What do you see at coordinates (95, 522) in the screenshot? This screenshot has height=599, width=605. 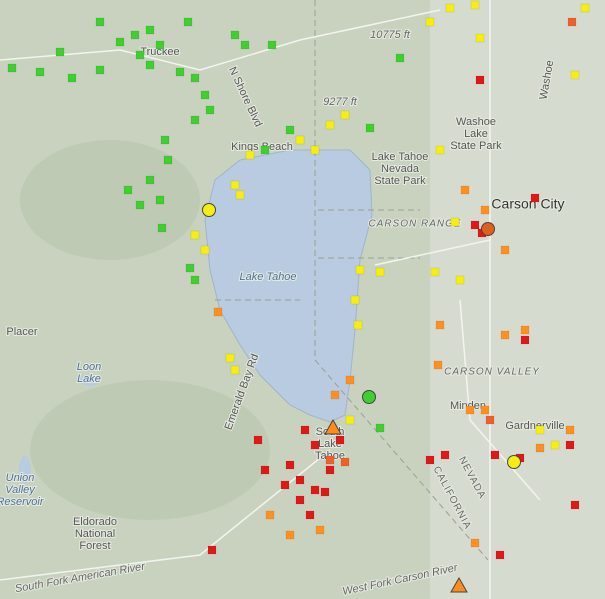 I see `place-label: Eldorado` at bounding box center [95, 522].